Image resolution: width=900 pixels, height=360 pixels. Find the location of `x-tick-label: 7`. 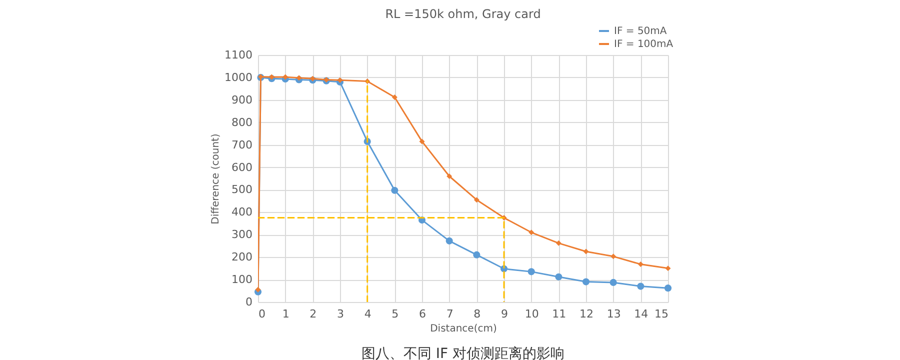

x-tick-label: 7 is located at coordinates (450, 314).